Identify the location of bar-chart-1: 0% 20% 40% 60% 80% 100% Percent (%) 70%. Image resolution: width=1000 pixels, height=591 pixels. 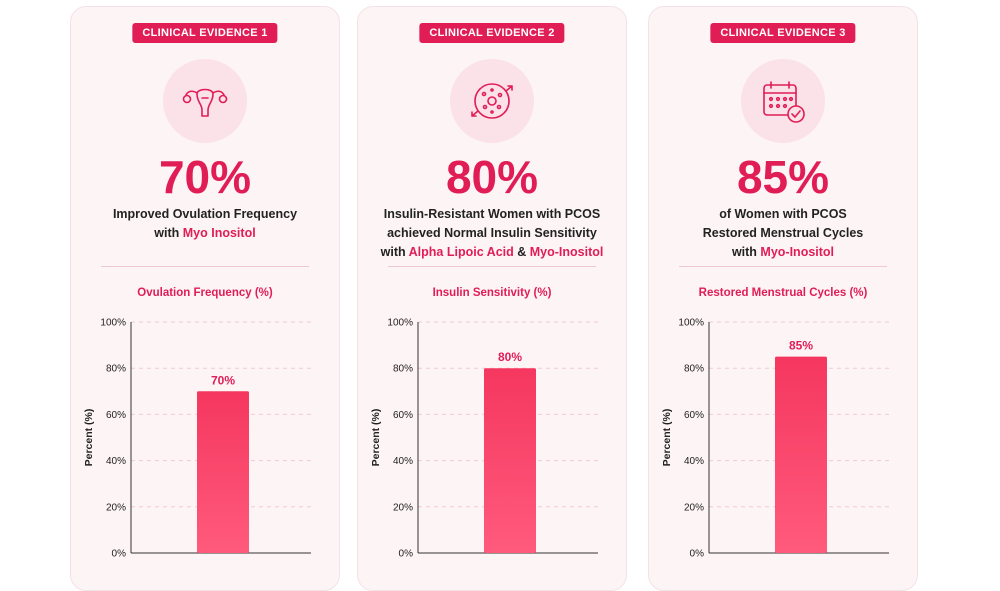
(197, 439).